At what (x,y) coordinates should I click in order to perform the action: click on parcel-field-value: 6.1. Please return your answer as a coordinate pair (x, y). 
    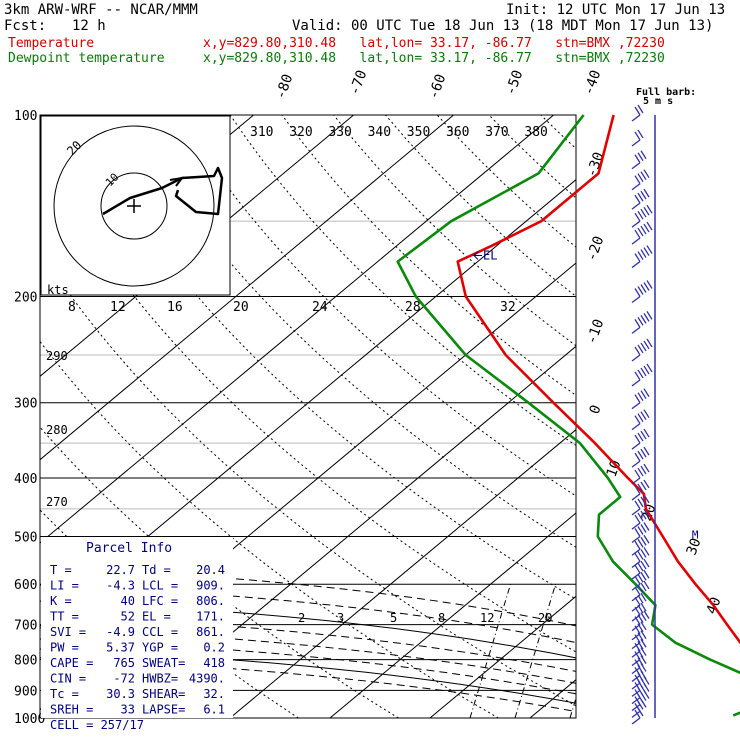
    Looking at the image, I should click on (214, 710).